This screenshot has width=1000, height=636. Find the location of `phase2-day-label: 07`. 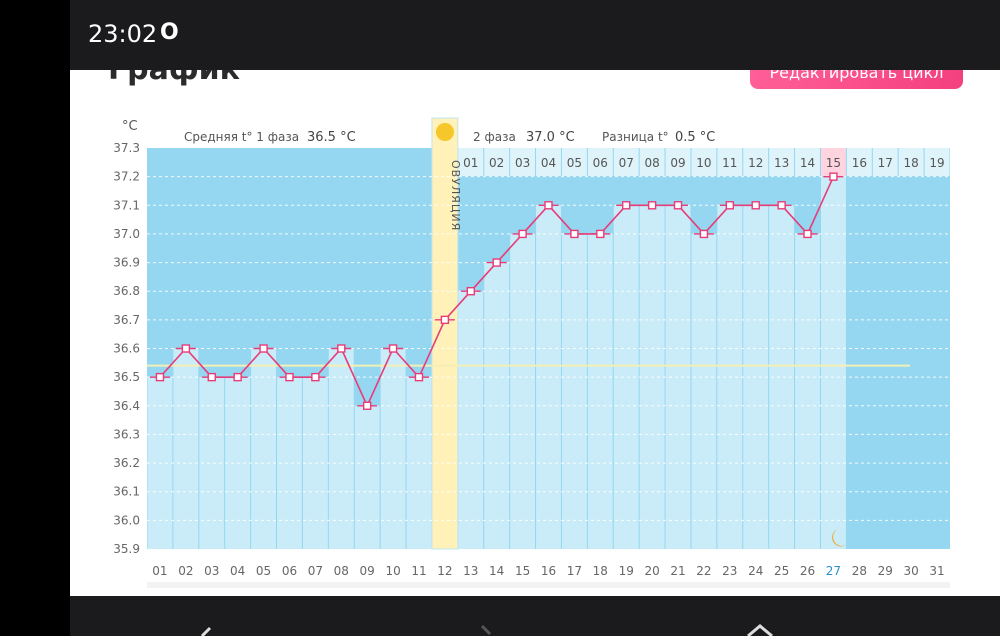

phase2-day-label: 07 is located at coordinates (626, 163).